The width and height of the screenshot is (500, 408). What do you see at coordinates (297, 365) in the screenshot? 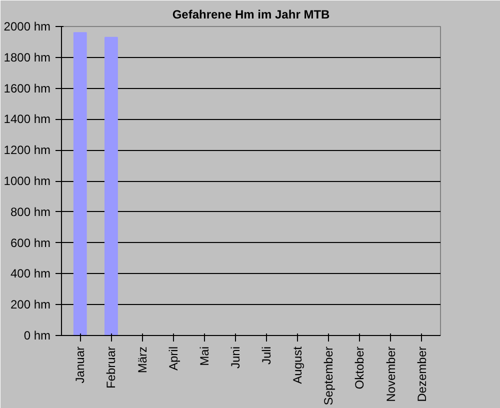
I see `x-tick-label: August` at bounding box center [297, 365].